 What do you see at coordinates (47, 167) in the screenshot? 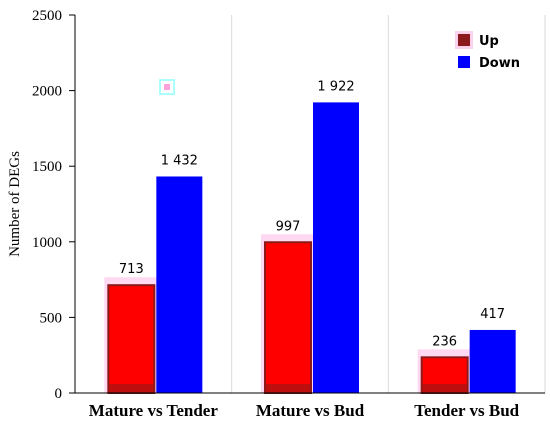
I see `y-tick-label: 1500` at bounding box center [47, 167].